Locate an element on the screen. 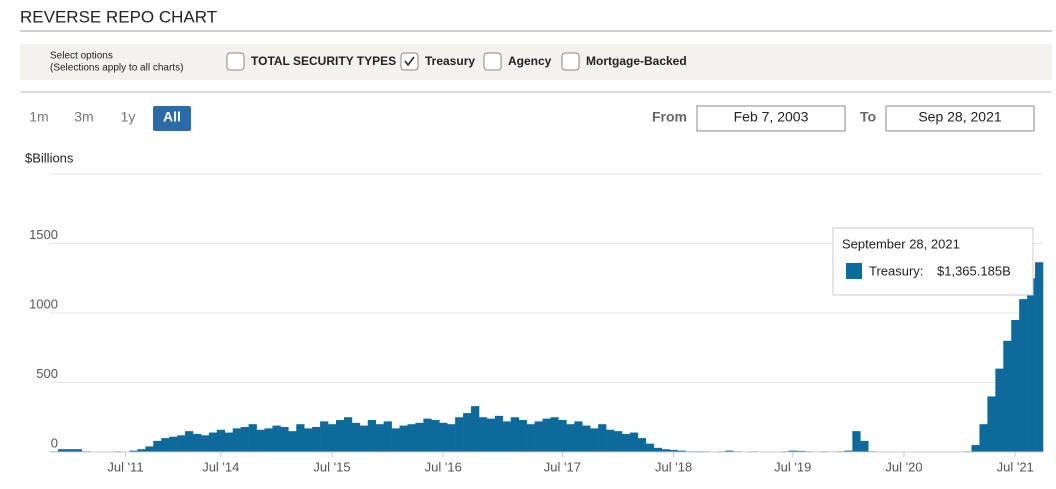  tooltip-date: September 28, 2021 is located at coordinates (901, 243).